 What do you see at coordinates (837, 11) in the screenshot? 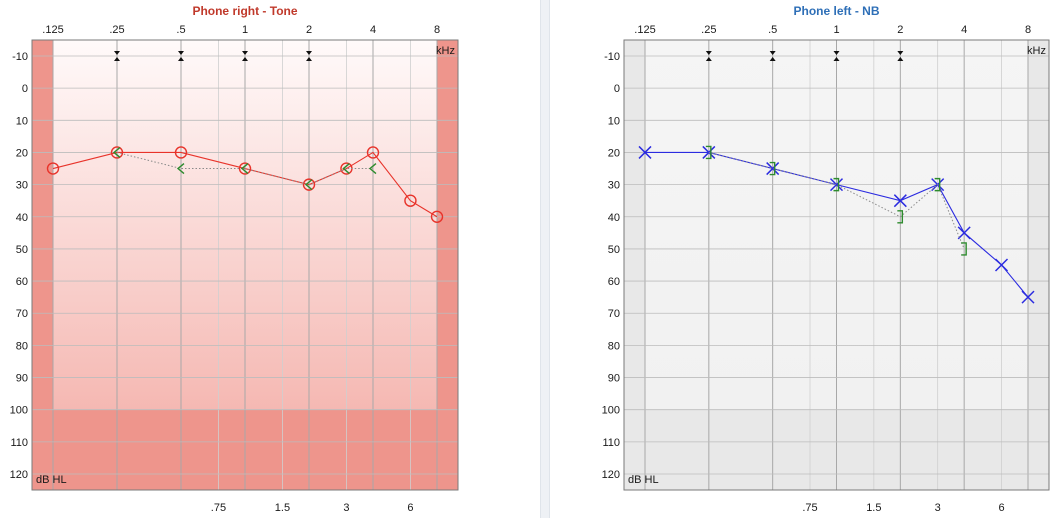
I see `chart-title: Phone left - NB` at bounding box center [837, 11].